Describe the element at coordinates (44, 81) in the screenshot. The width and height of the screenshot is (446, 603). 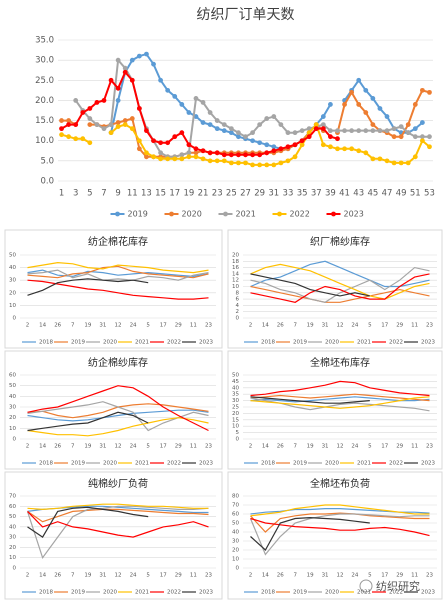
I see `y-tick-label: 25.0` at that location.